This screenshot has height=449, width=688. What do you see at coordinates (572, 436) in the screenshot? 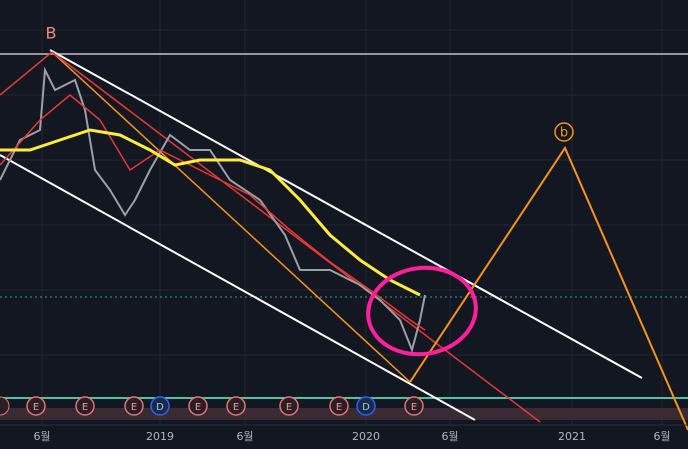
I see `x-tick-label: 2021` at bounding box center [572, 436].